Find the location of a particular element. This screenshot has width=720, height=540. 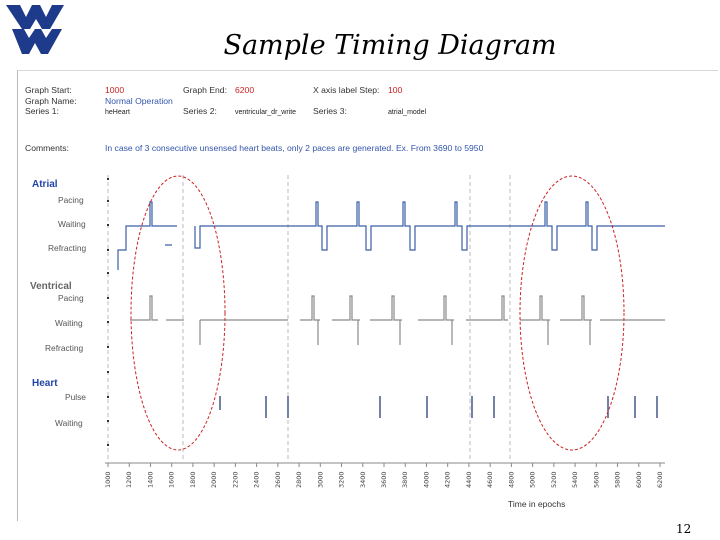

x-axis-tick-label: 4600 is located at coordinates (490, 479).